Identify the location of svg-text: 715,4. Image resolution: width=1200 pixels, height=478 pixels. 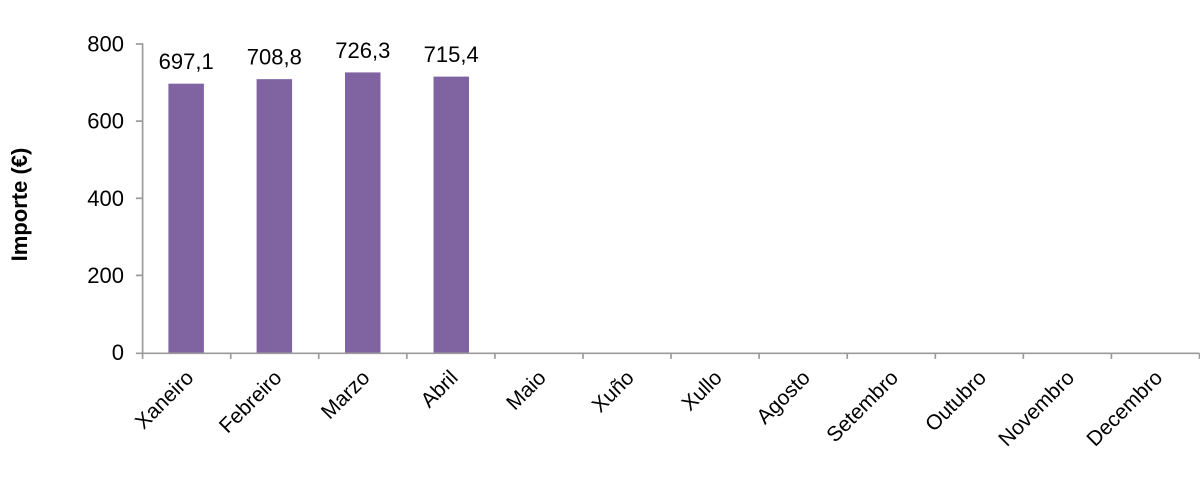
(451, 54).